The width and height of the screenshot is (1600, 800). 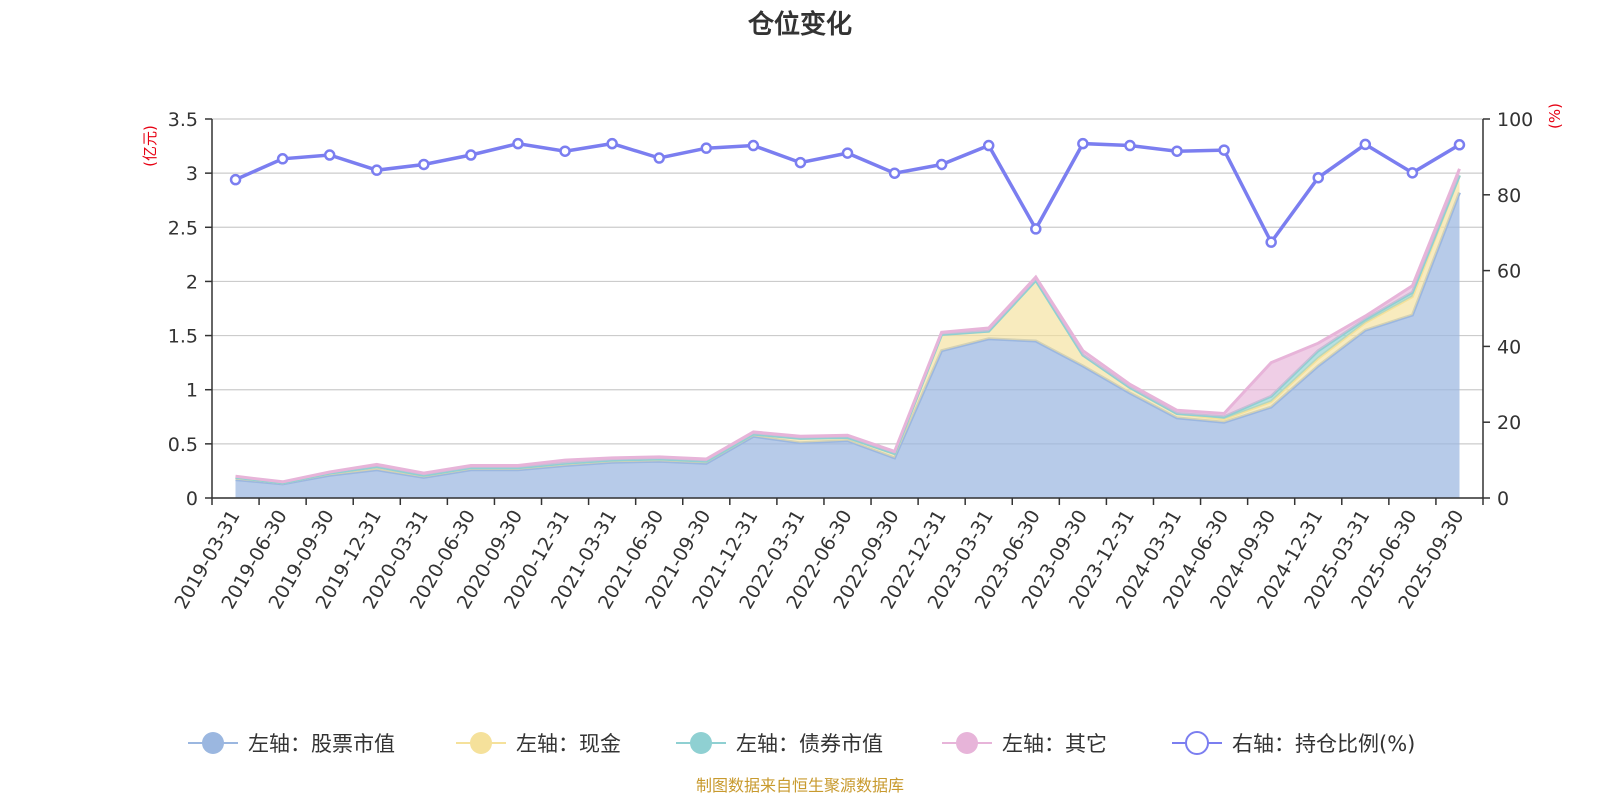 I want to click on legend-marker-stock, so click(x=213, y=743).